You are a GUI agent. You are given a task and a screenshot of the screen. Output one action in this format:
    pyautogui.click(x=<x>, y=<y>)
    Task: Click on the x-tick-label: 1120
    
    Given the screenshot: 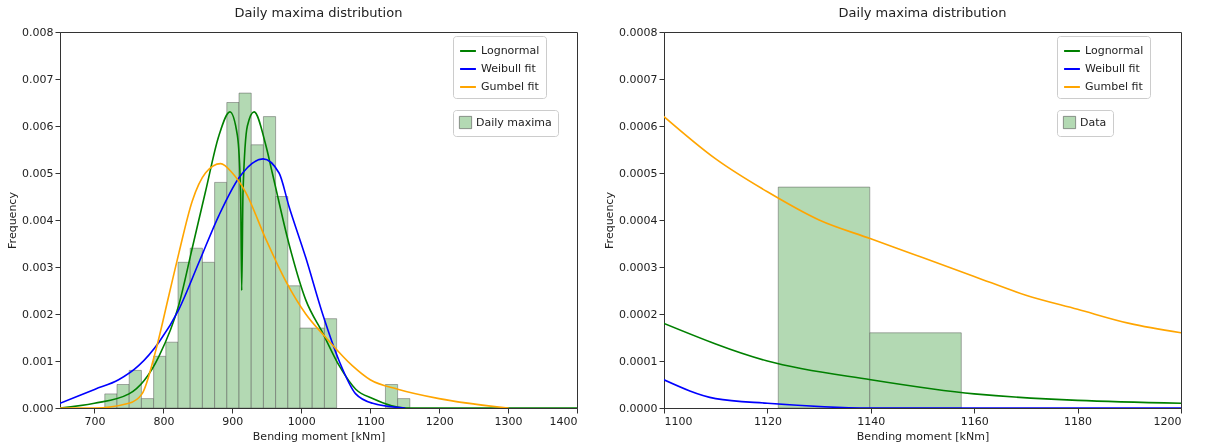 What is the action you would take?
    pyautogui.click(x=767, y=421)
    